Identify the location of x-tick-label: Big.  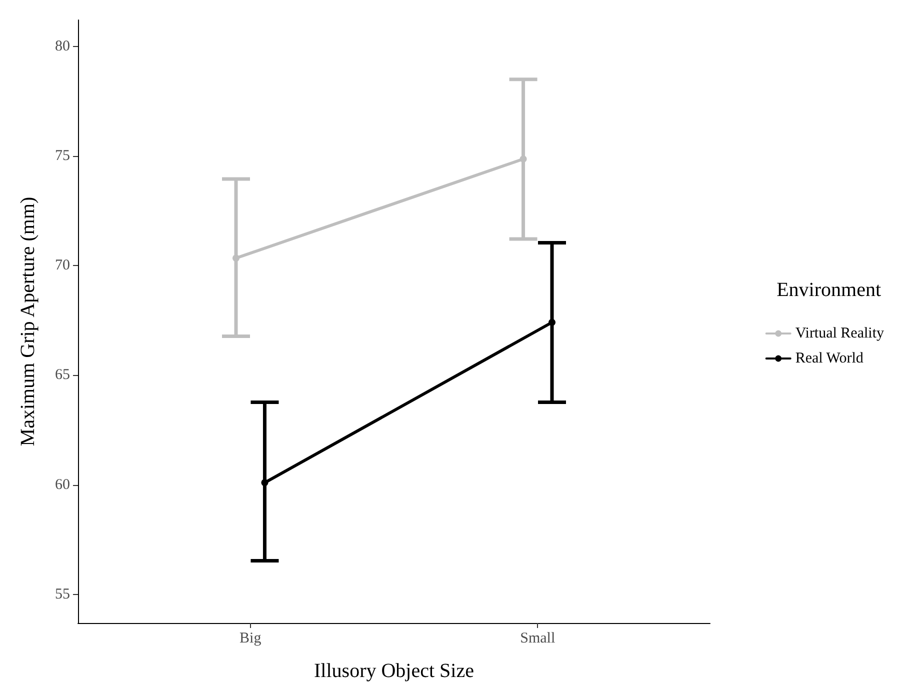
(251, 638).